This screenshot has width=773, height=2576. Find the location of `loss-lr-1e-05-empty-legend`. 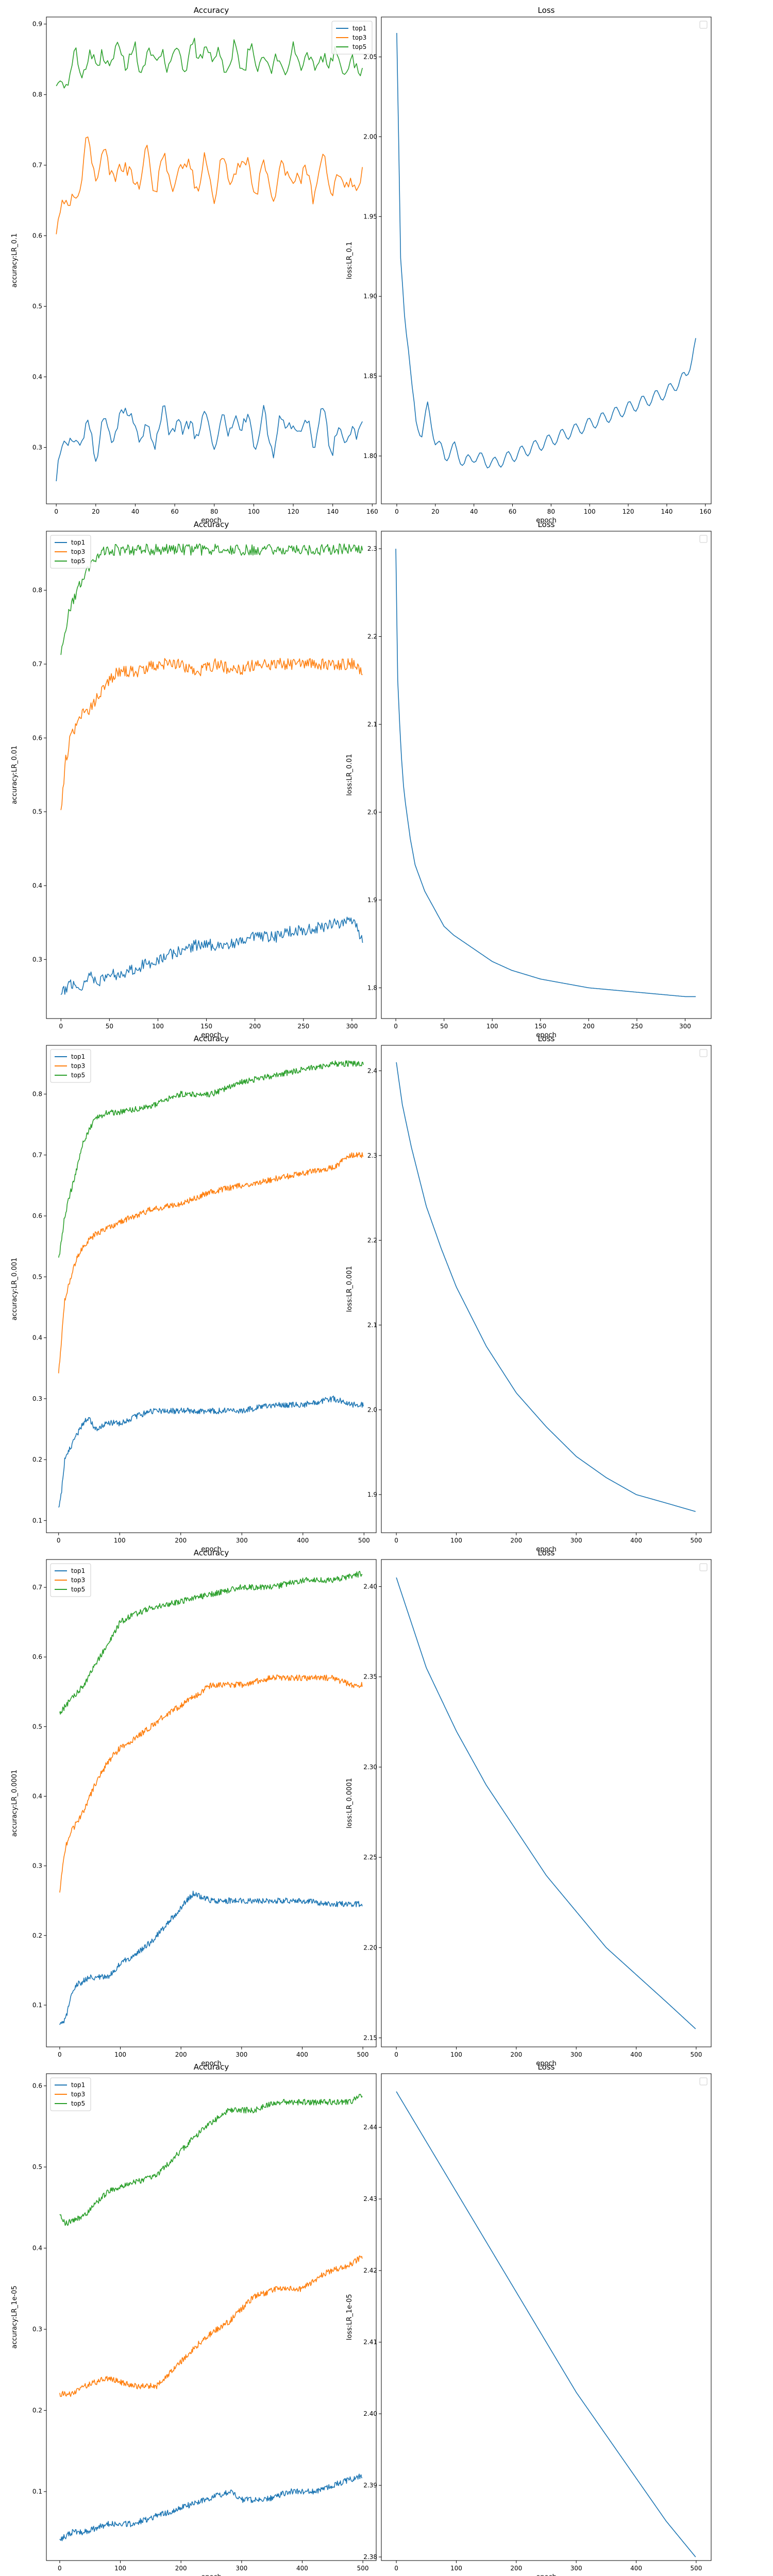

loss-lr-1e-05-empty-legend is located at coordinates (704, 2081).